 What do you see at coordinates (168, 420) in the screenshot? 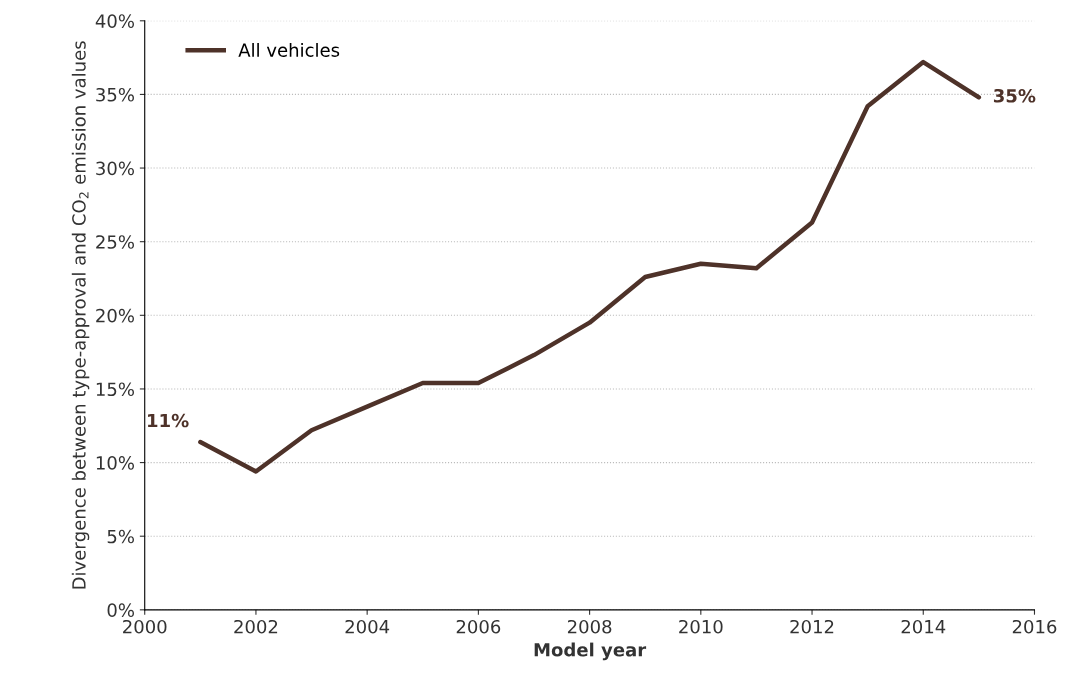
I see `annotation: 11%` at bounding box center [168, 420].